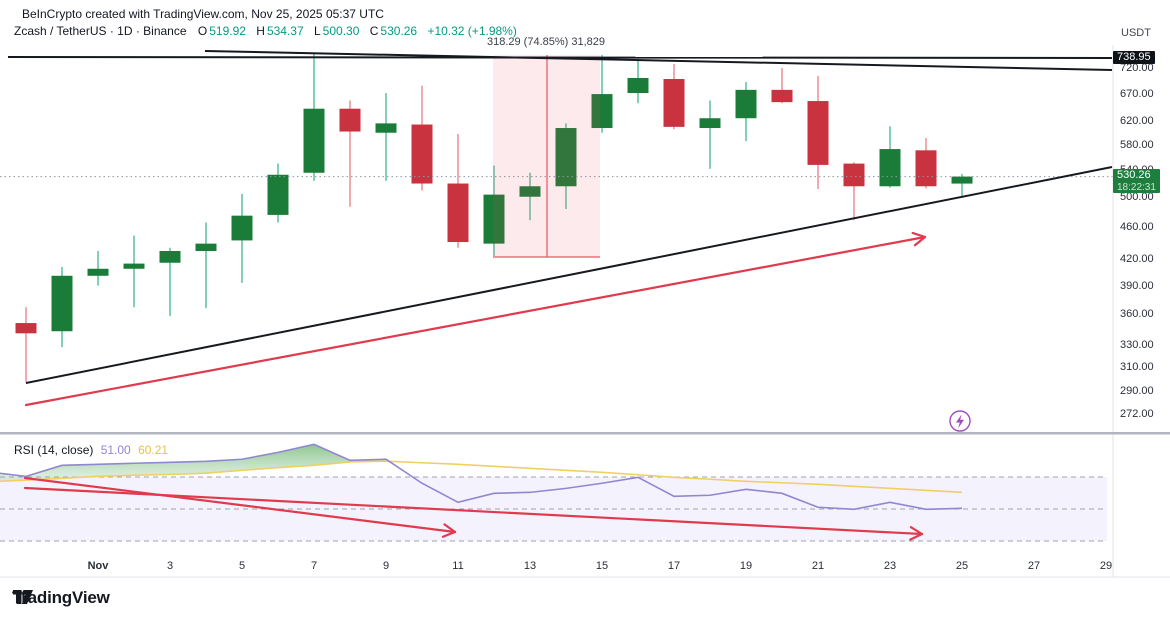  Describe the element at coordinates (602, 566) in the screenshot. I see `time-tick-label: 15` at that location.